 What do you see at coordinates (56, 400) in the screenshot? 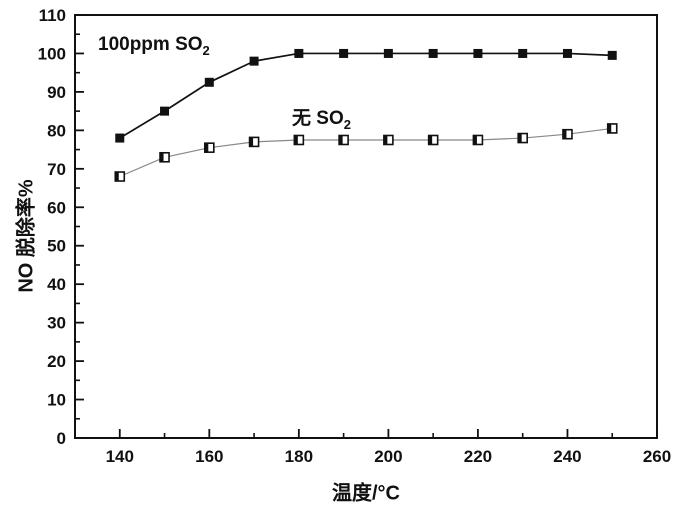
I see `y-tick-label: 10` at bounding box center [56, 400].